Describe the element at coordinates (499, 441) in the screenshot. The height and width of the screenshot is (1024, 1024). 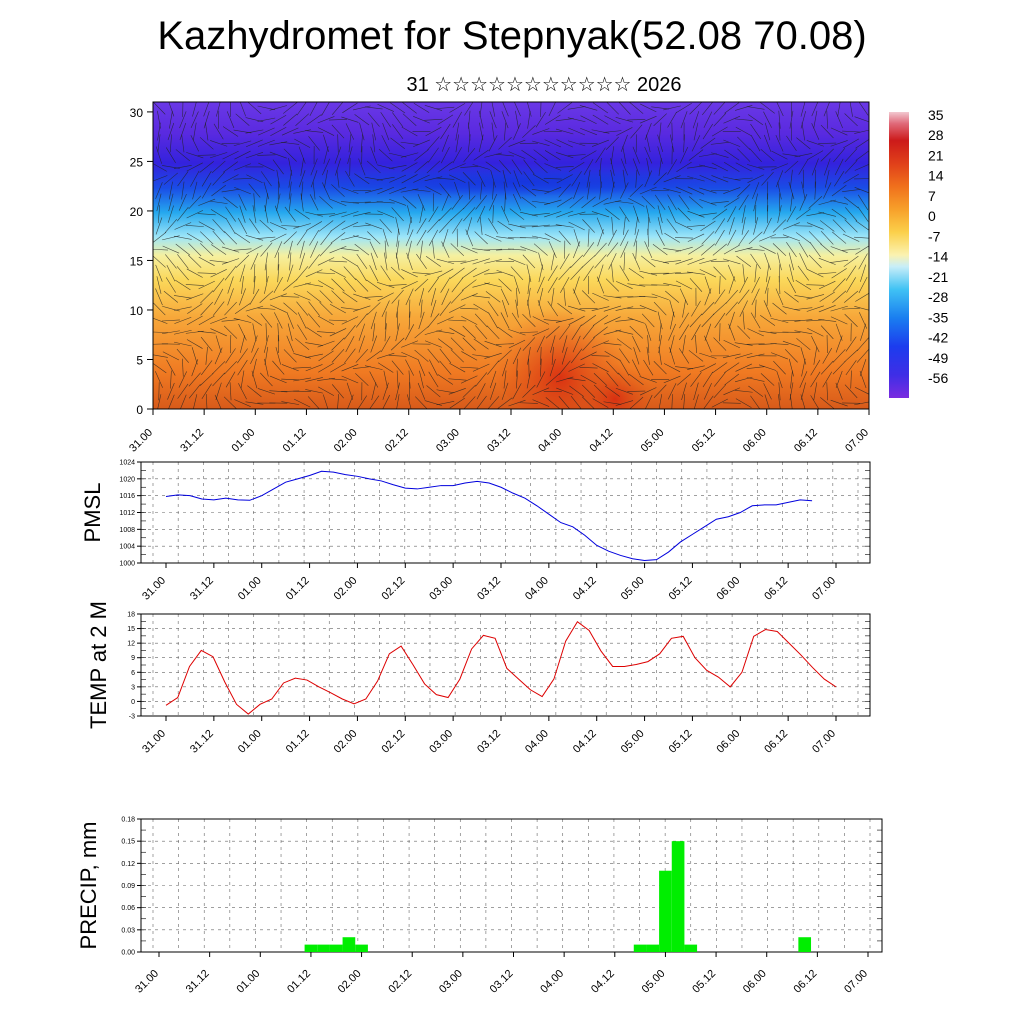
I see `cs-xtick-label: 03.12` at that location.